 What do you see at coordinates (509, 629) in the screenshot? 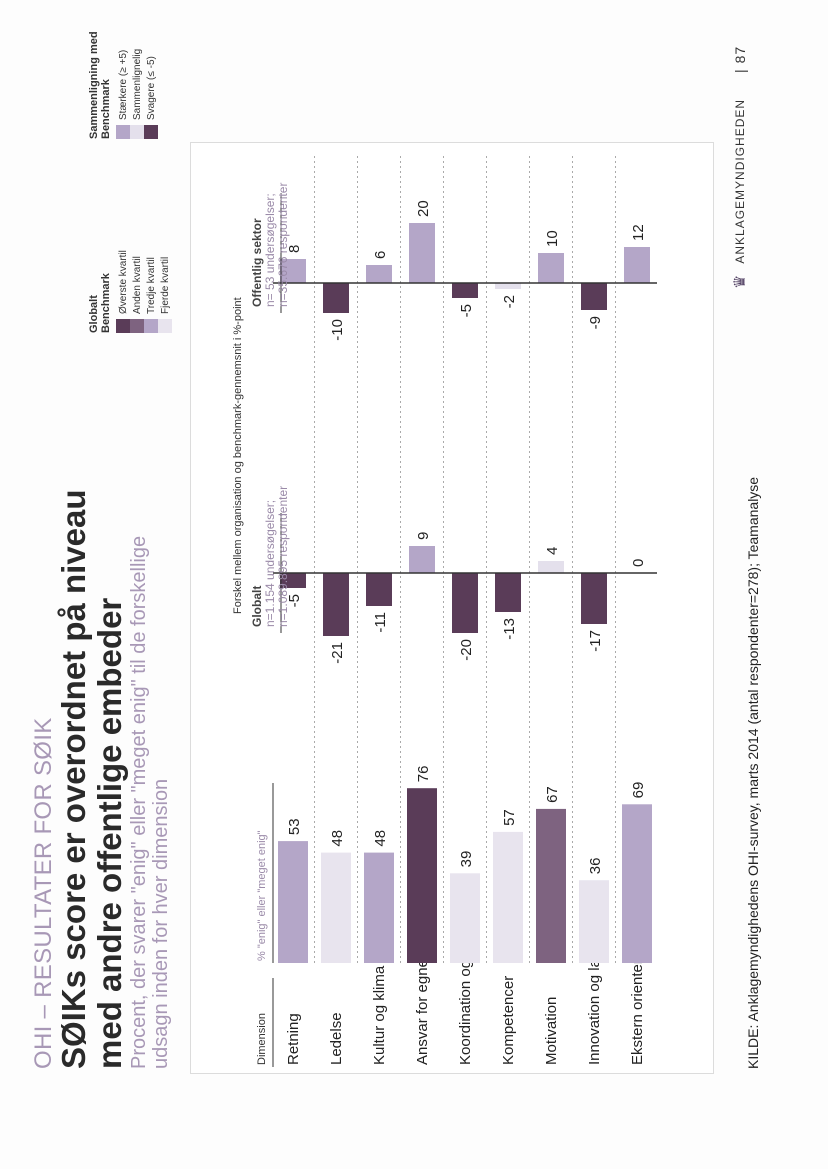
I see `global-diff-label: -13` at bounding box center [509, 629].